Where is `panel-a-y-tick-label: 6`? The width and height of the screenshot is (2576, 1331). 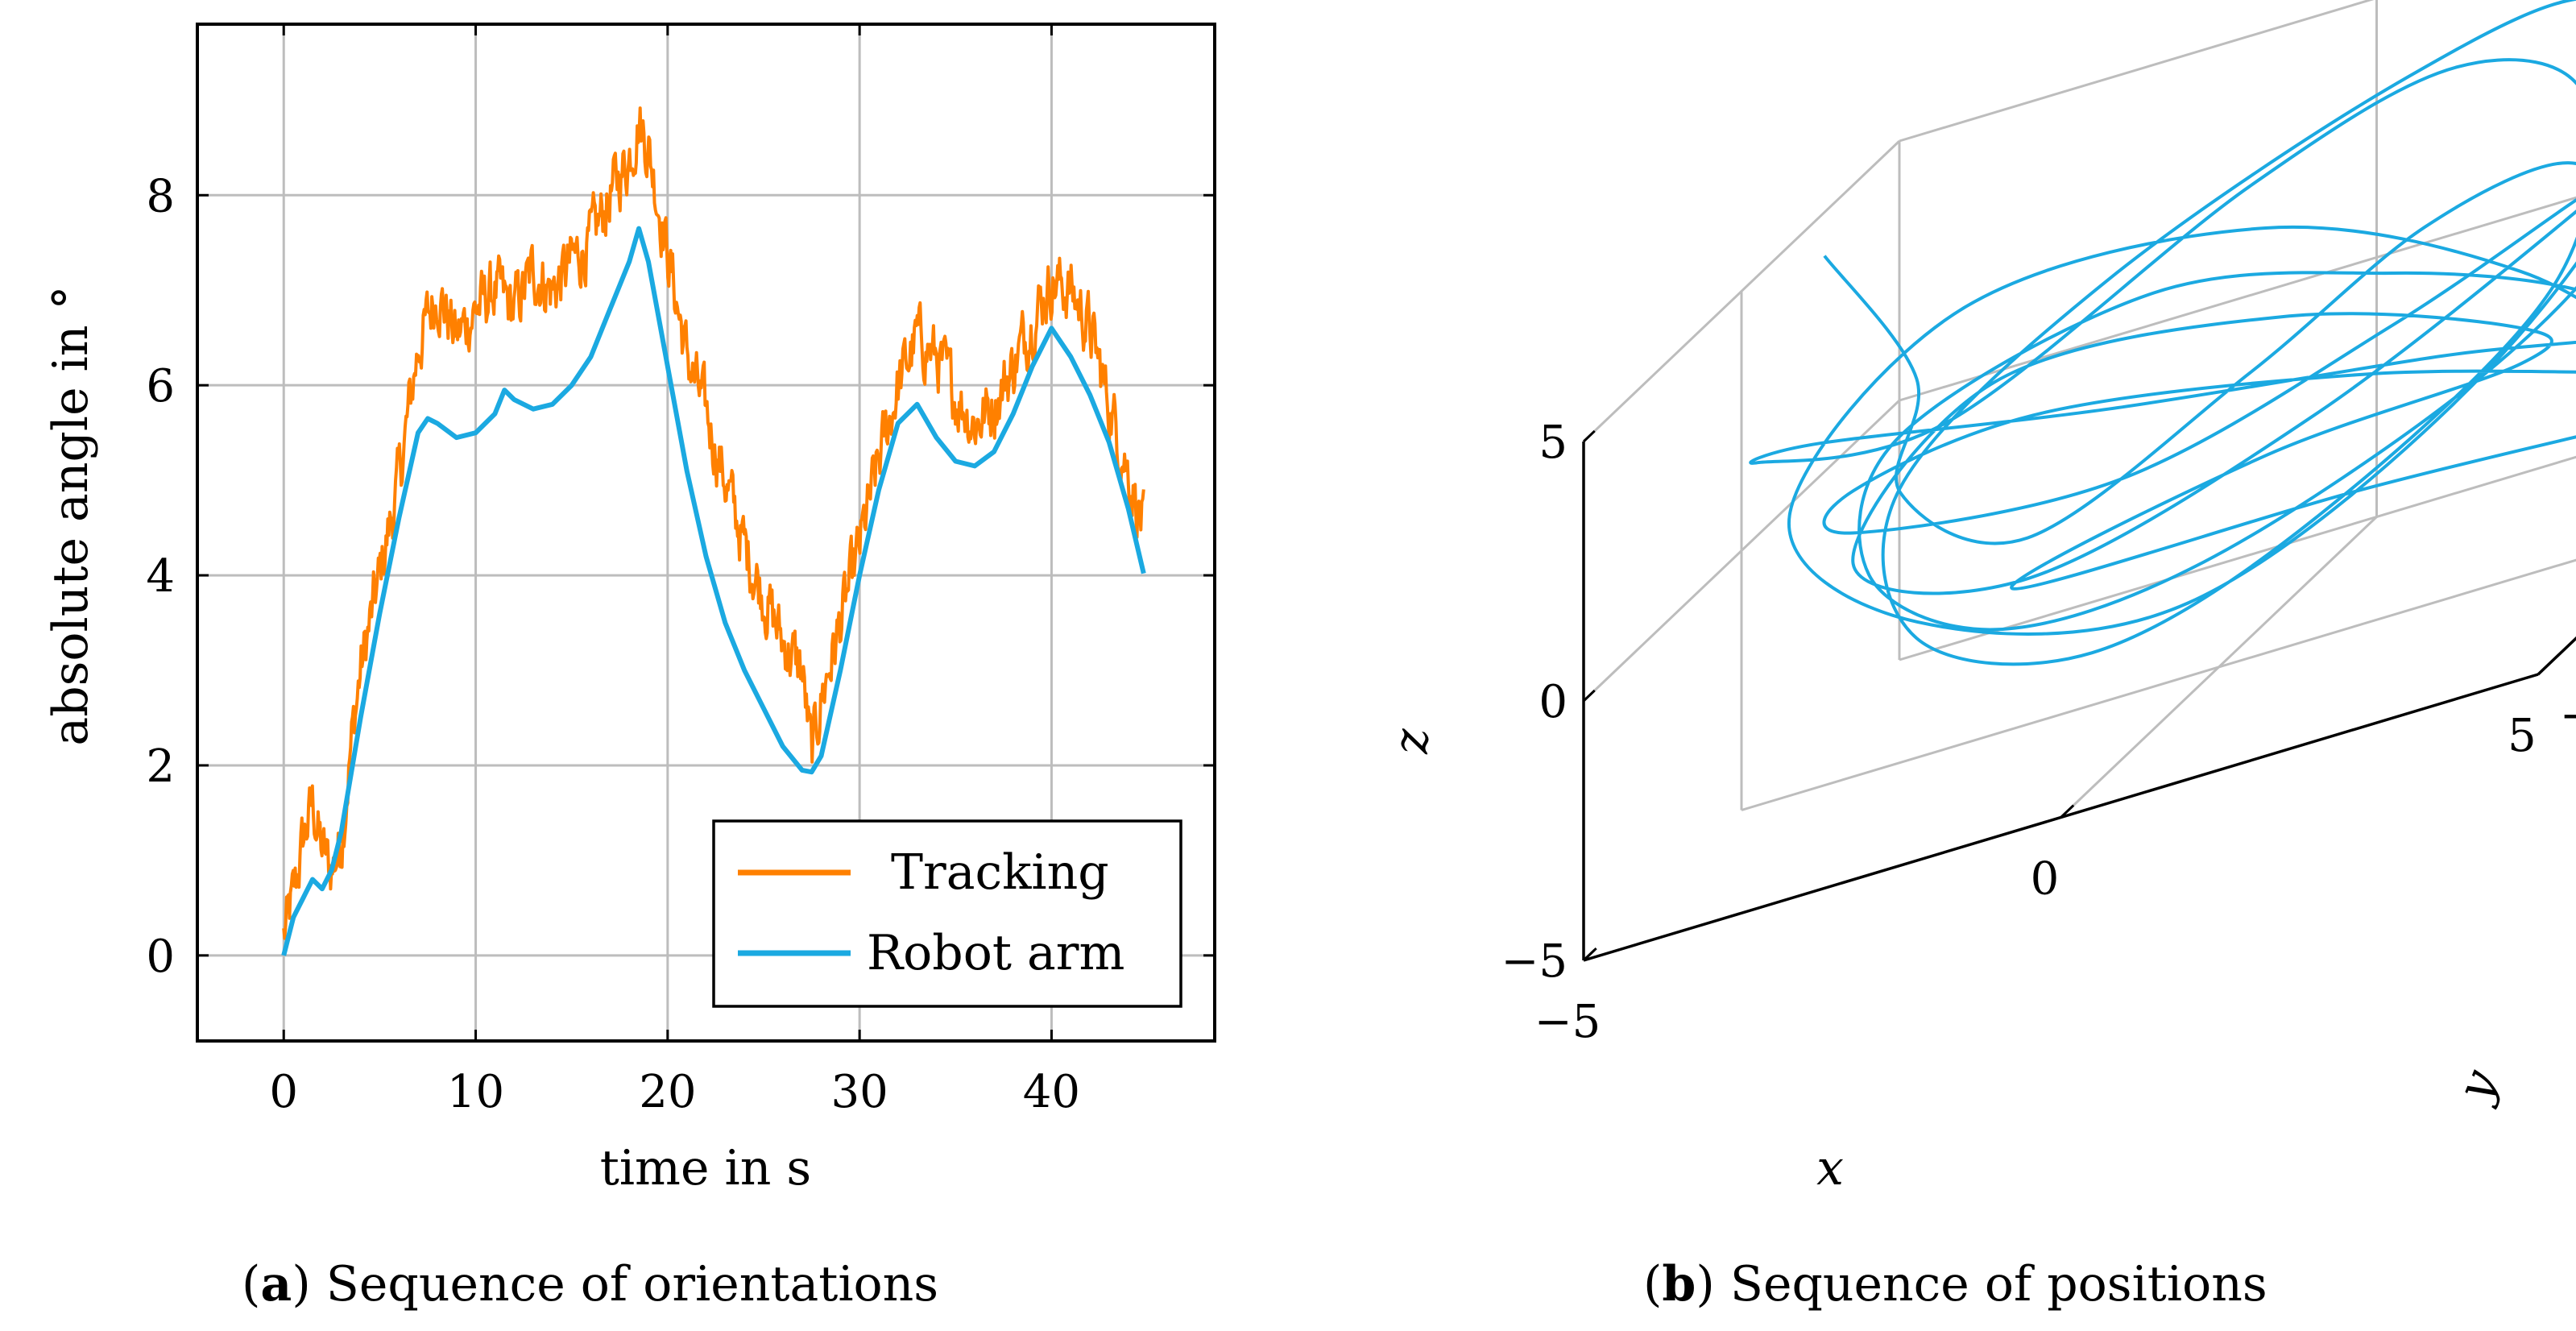
panel-a-y-tick-label: 6 is located at coordinates (160, 386).